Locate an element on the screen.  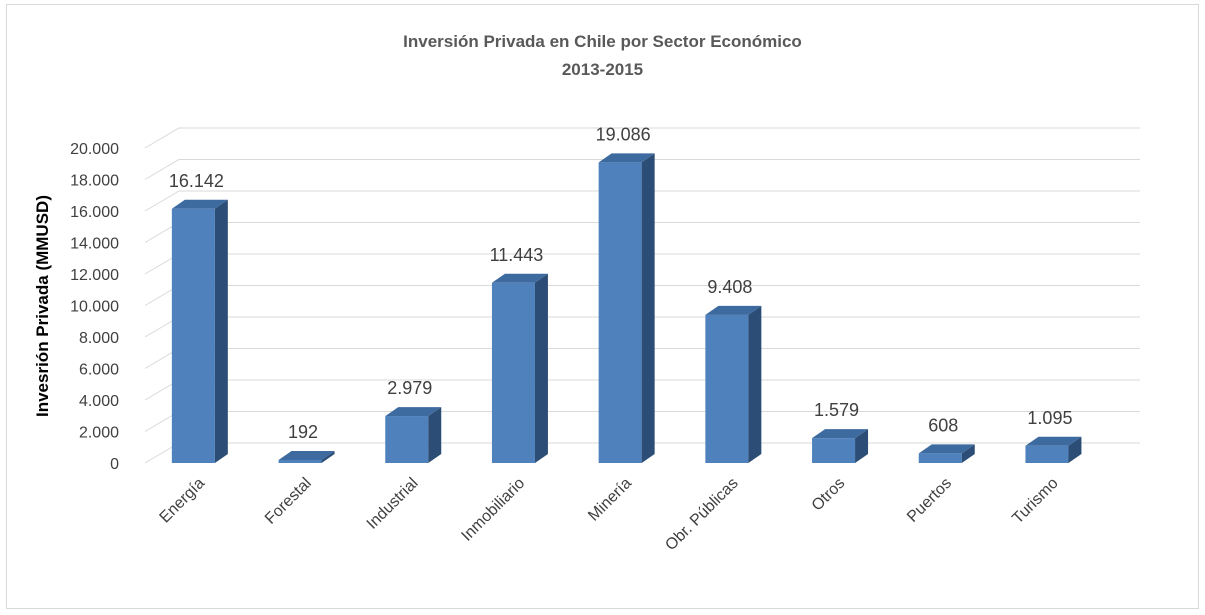
data-label: 11.443 is located at coordinates (517, 255).